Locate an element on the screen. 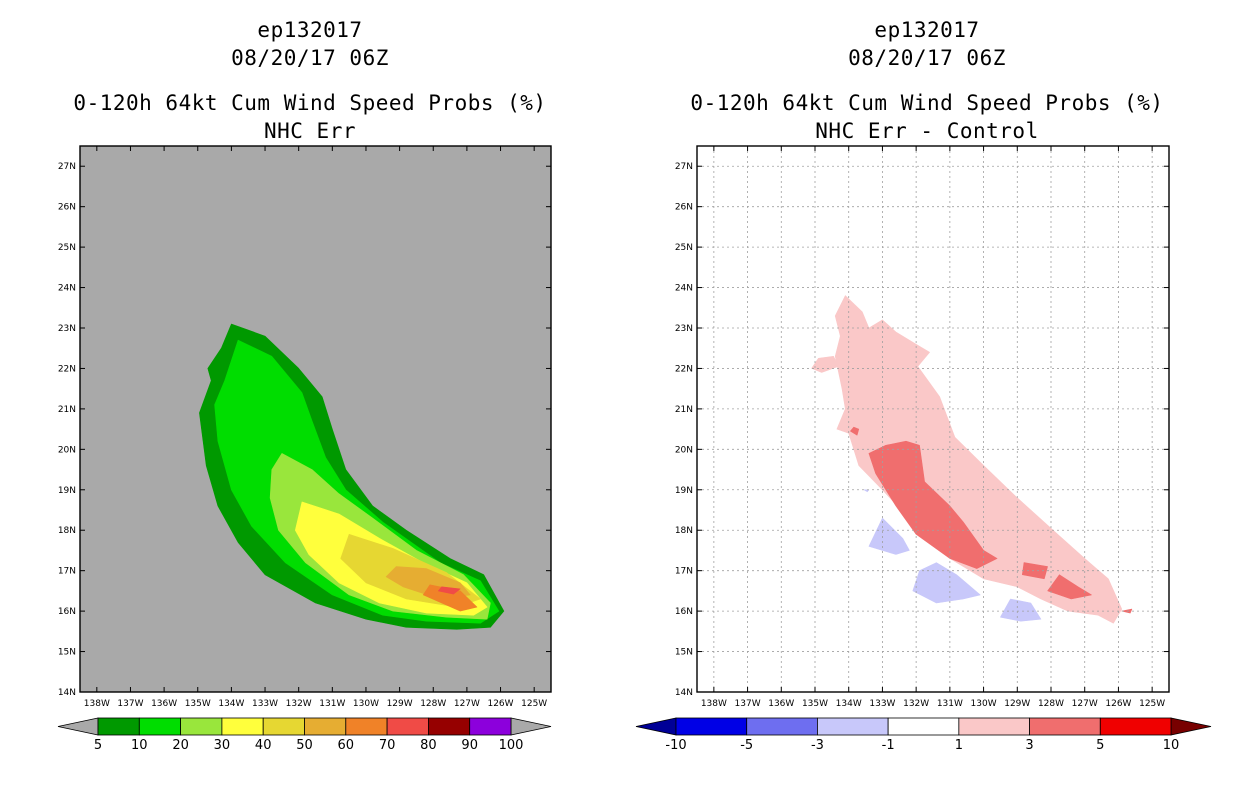 The image size is (1236, 800). right-y-tick-label: 15N is located at coordinates (684, 653).